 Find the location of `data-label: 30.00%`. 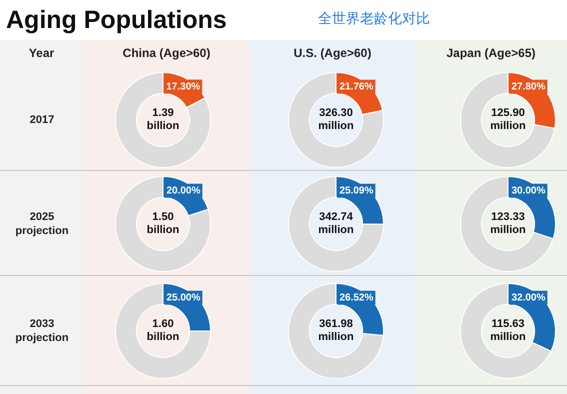

data-label: 30.00% is located at coordinates (528, 190).